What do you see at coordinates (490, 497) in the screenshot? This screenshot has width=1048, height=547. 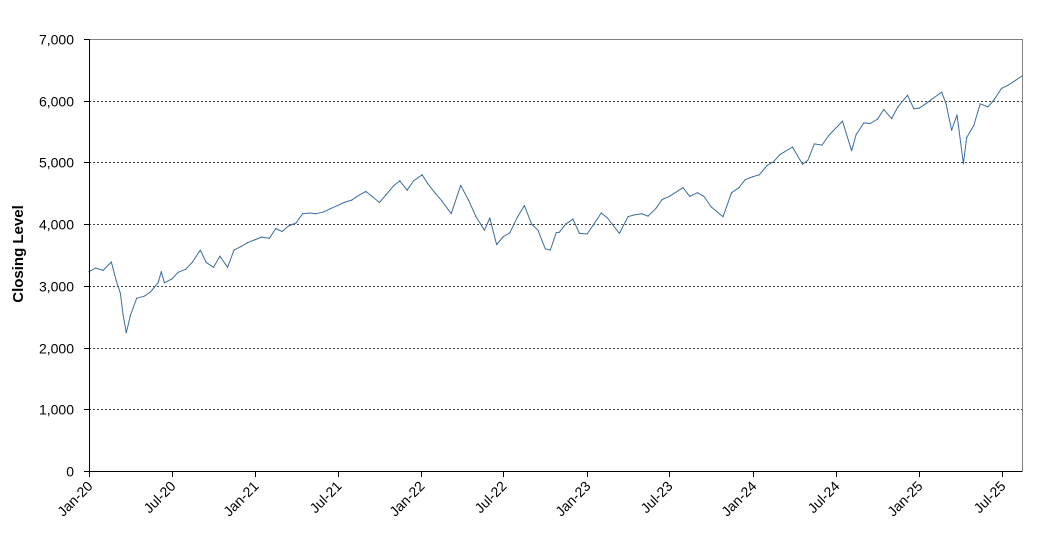 I see `x-tick-label: Jul-22` at bounding box center [490, 497].